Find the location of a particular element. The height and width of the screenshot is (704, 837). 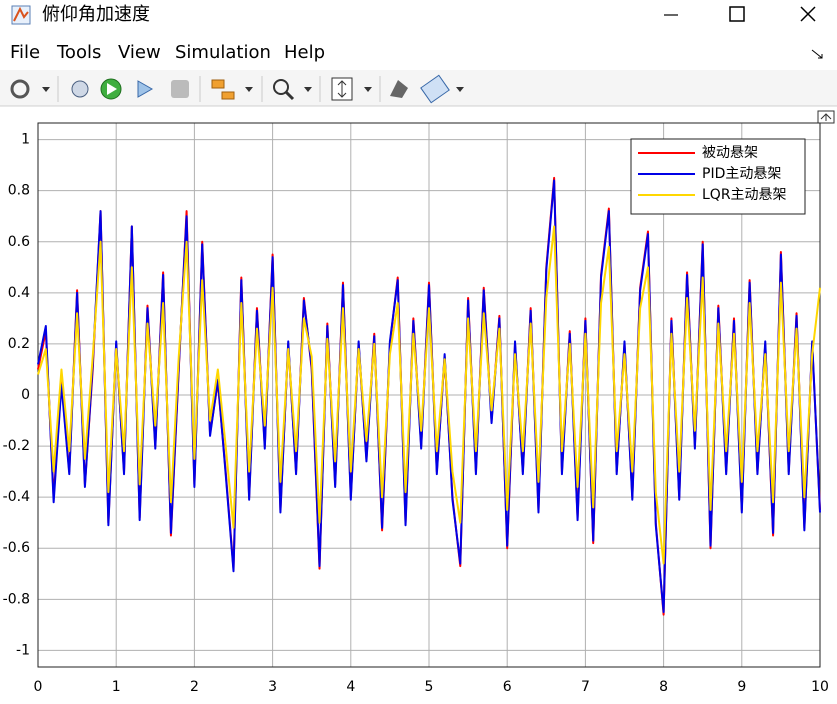

y-tick-label: 0 is located at coordinates (25, 395).